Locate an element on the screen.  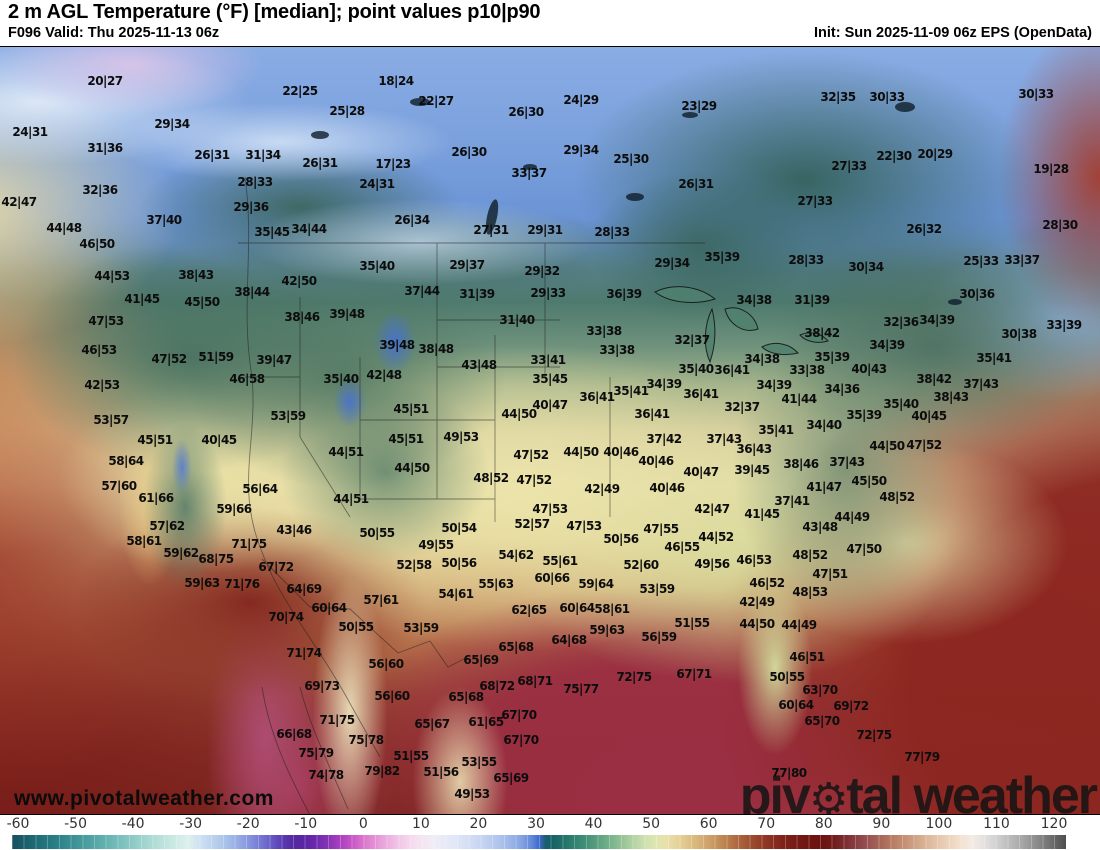
station-value: 62|65 is located at coordinates (529, 610).